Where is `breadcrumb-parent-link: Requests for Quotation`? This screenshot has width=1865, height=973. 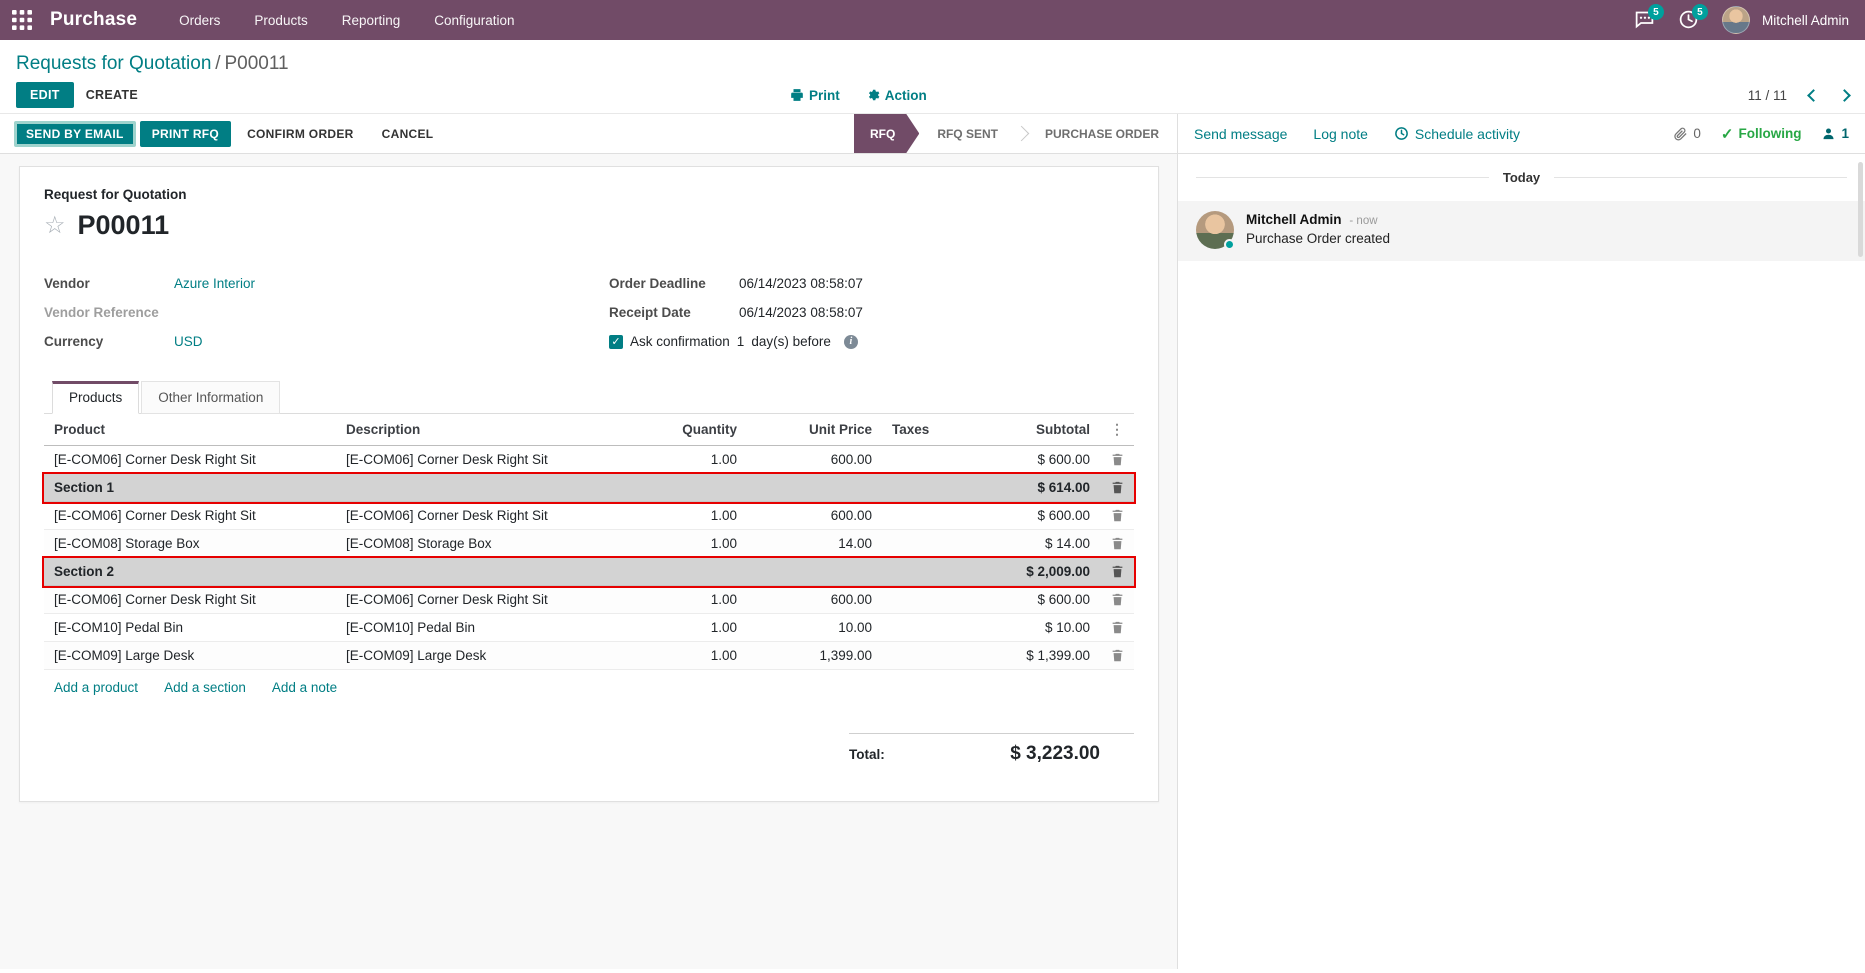 breadcrumb-parent-link: Requests for Quotation is located at coordinates (114, 63).